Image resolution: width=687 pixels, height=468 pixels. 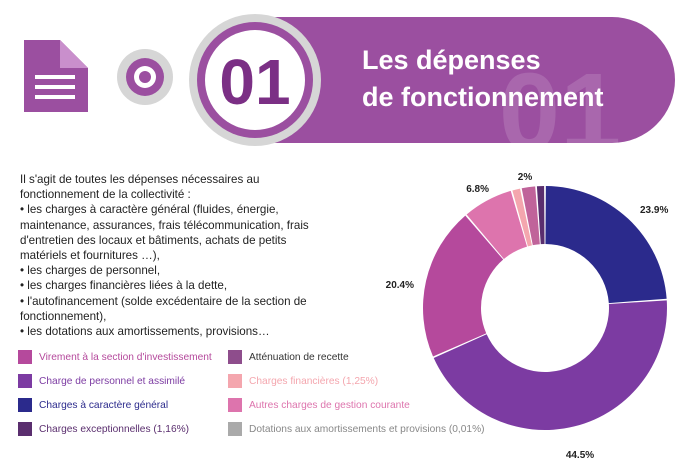 What do you see at coordinates (104, 405) in the screenshot?
I see `legend-label: Charges à caractère général` at bounding box center [104, 405].